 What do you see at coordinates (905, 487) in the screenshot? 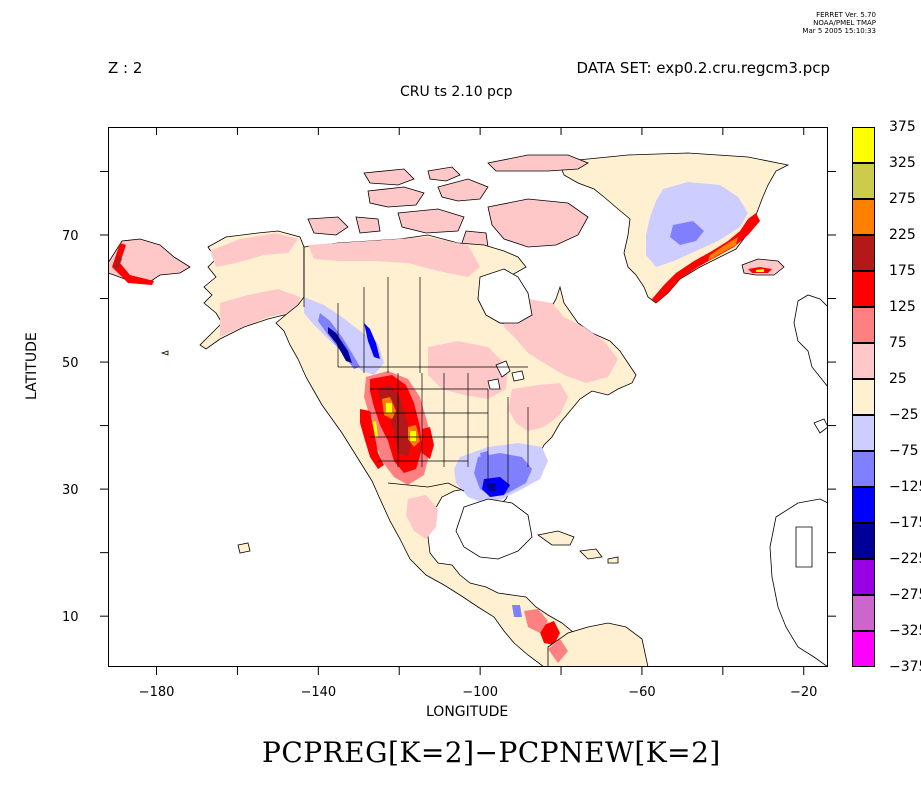
I see `colorbar-label: −125` at bounding box center [905, 487].